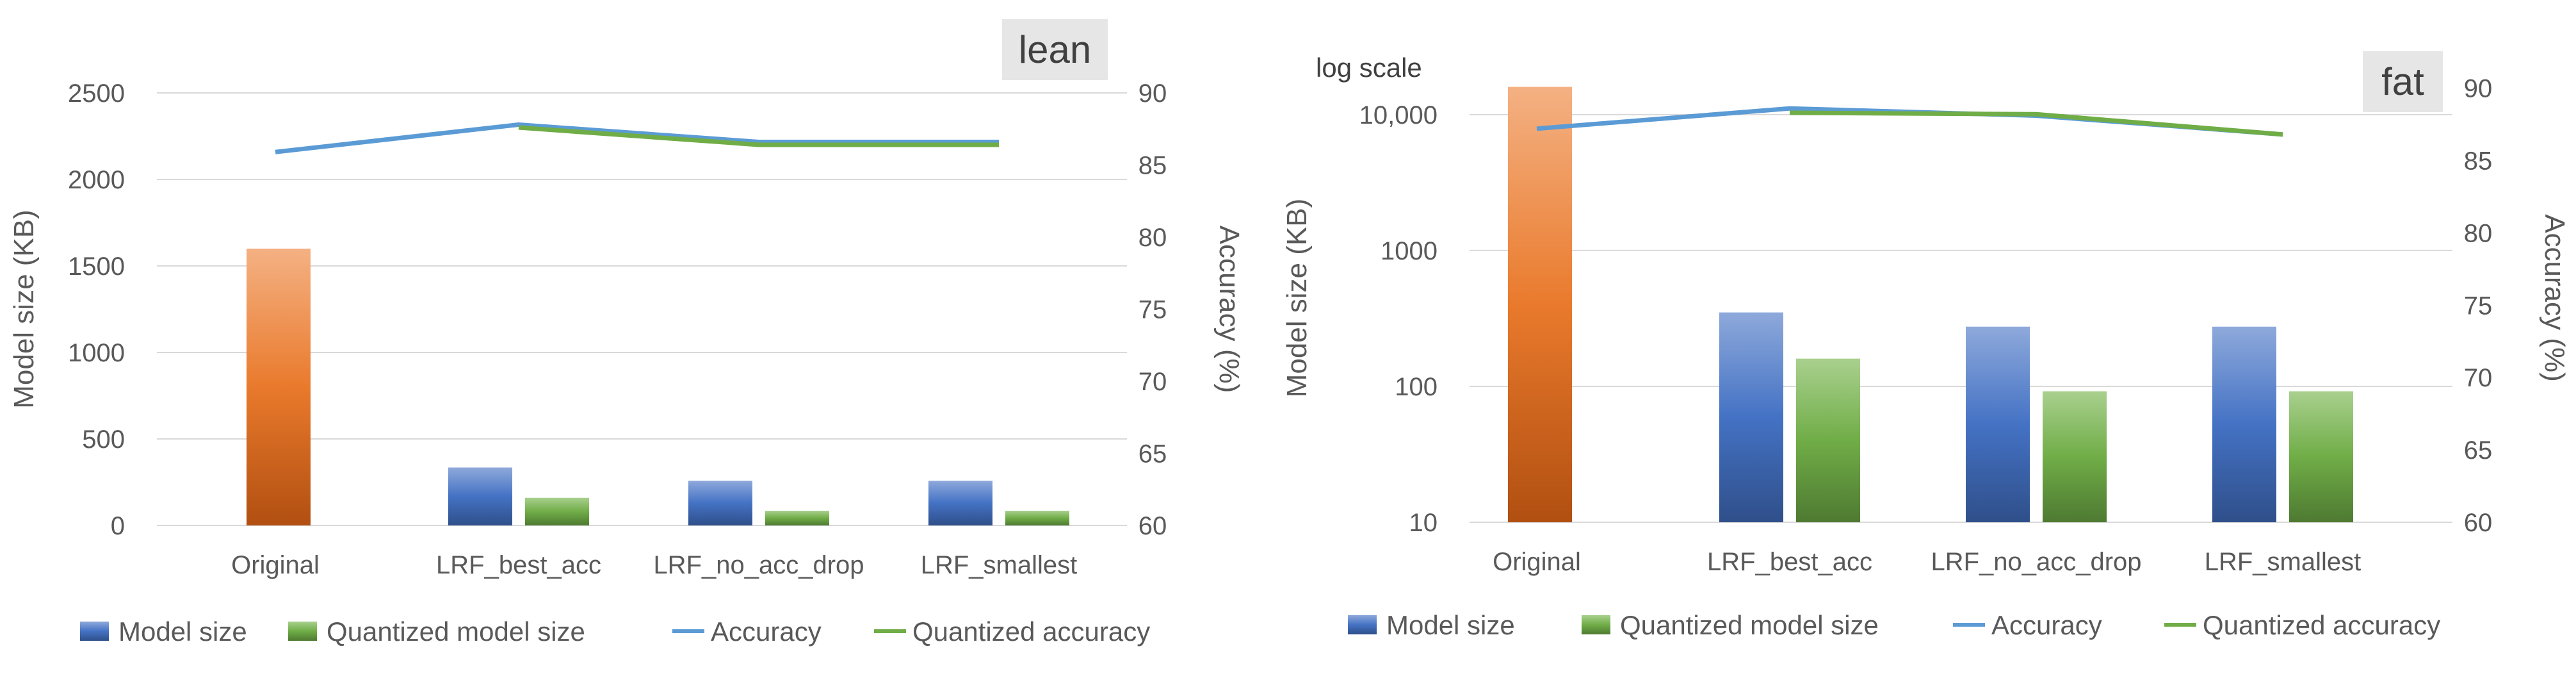  Describe the element at coordinates (1416, 387) in the screenshot. I see `y-tick-label: 100` at that location.